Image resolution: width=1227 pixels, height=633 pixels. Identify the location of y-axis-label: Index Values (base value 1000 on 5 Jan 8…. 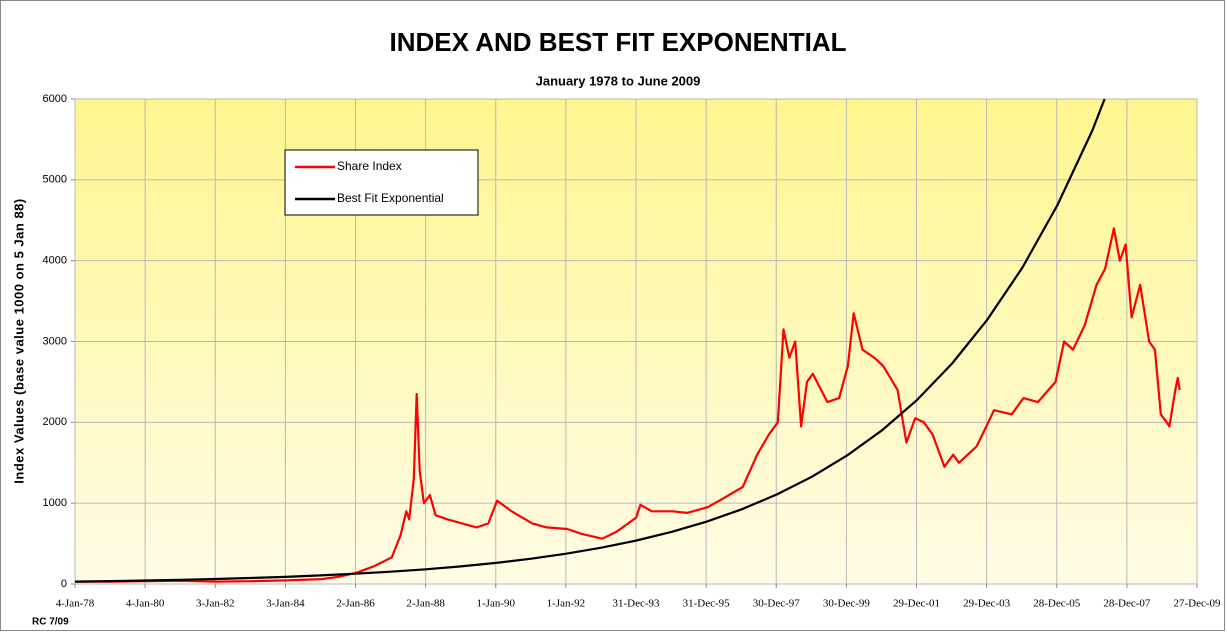
(18, 340).